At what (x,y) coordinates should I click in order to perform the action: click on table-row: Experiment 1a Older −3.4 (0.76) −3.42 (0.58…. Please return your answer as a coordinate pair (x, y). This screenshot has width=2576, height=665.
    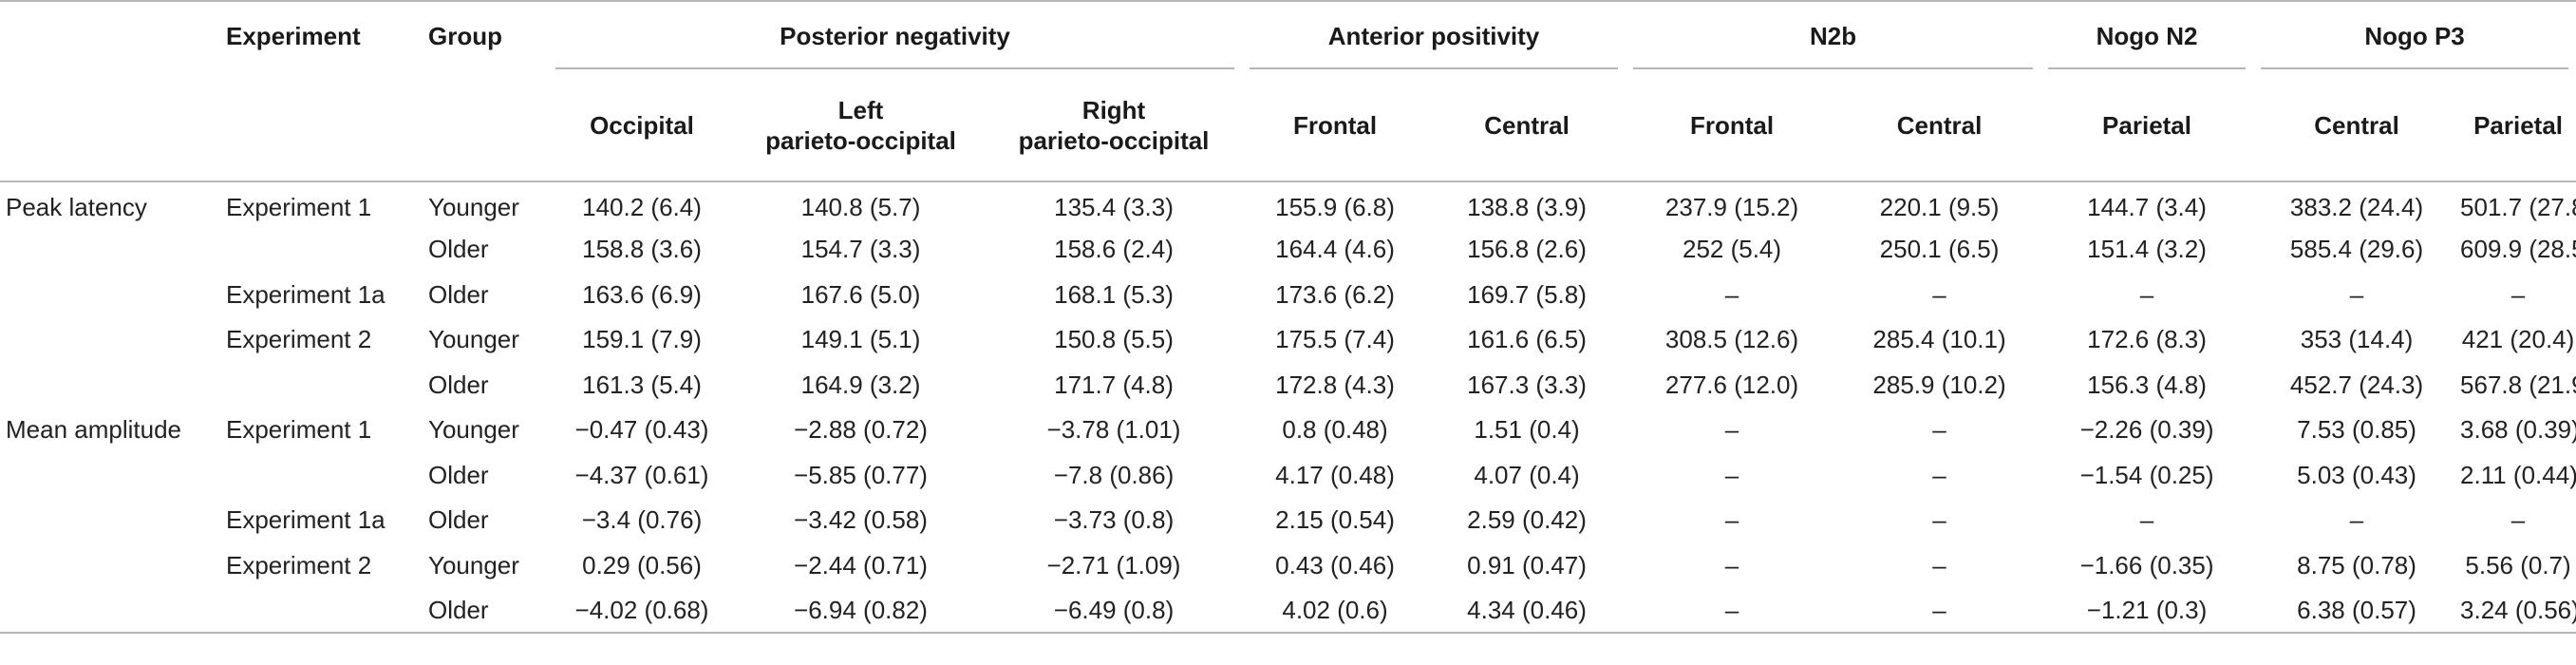
    Looking at the image, I should click on (1288, 520).